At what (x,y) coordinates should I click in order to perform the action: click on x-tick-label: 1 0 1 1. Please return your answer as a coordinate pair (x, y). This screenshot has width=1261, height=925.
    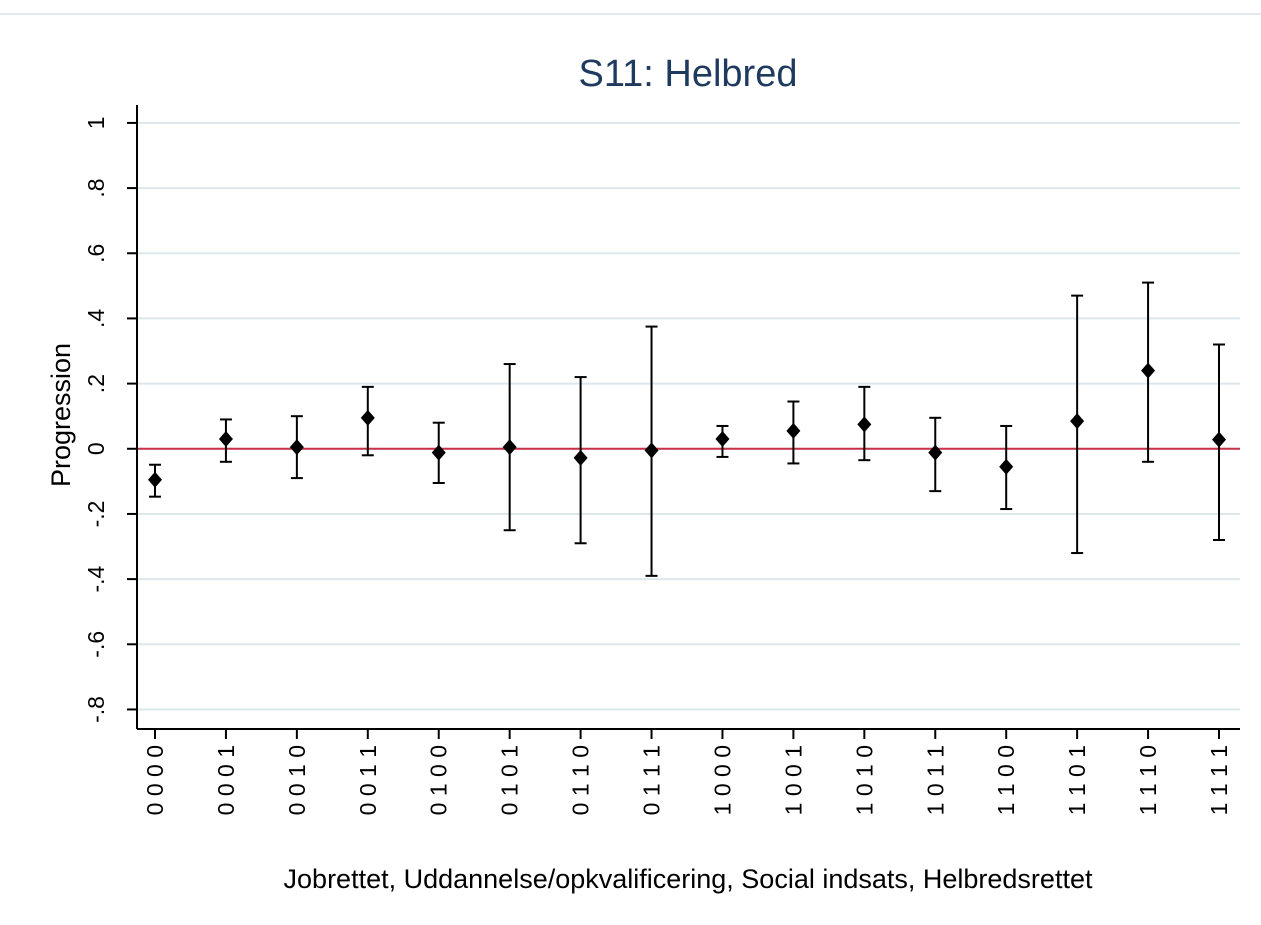
    Looking at the image, I should click on (935, 780).